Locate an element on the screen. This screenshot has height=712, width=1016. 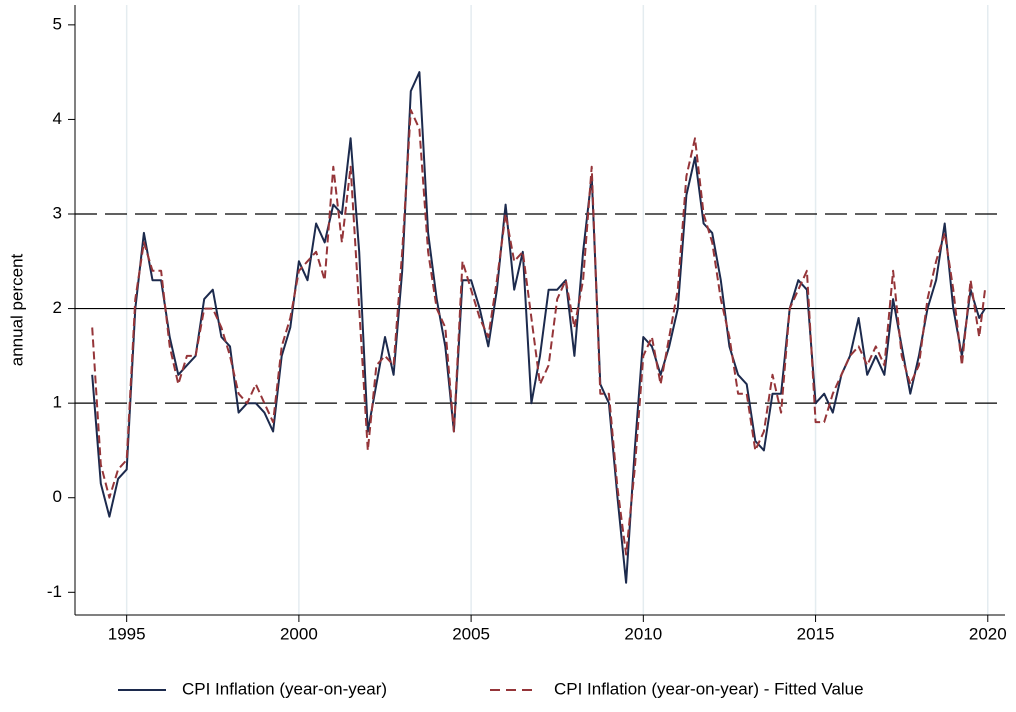
x-tick-label: 2015 is located at coordinates (816, 633).